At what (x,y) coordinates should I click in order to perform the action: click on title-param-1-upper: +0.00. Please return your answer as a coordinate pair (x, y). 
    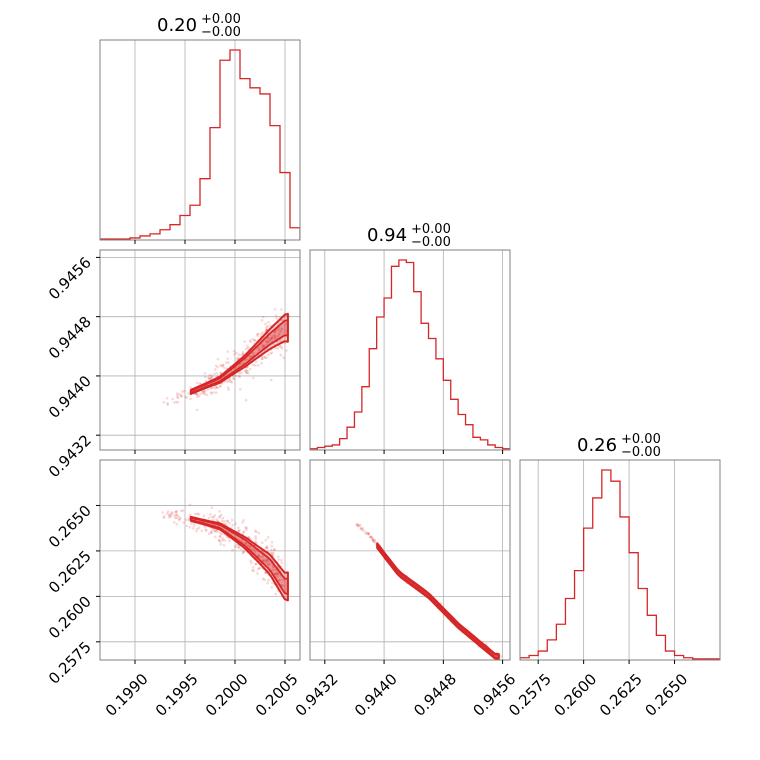
    Looking at the image, I should click on (431, 229).